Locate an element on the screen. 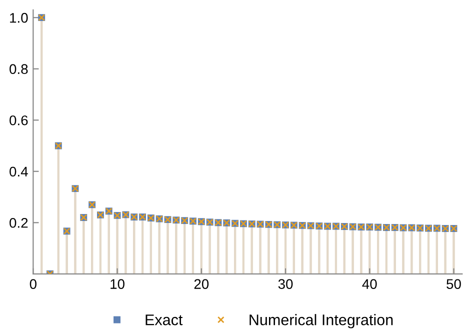 This screenshot has width=474, height=330. x-tick-label: 30 is located at coordinates (285, 284).